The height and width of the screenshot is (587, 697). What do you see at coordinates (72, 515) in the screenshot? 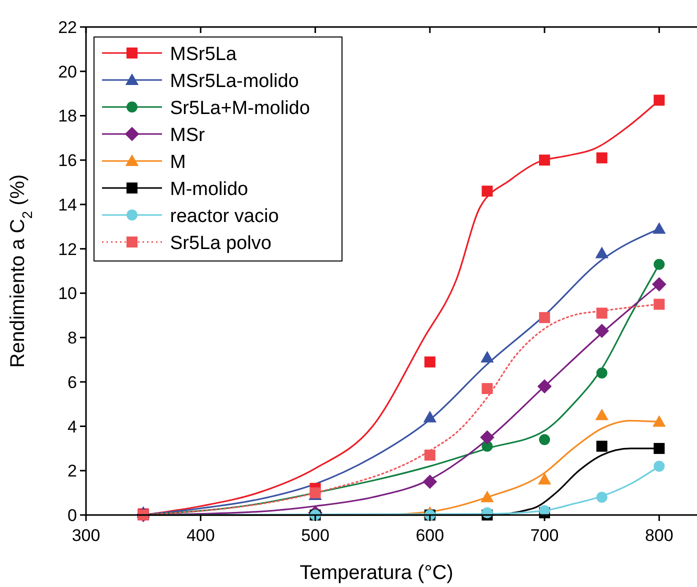
I see `y-tick-label: 0` at bounding box center [72, 515].